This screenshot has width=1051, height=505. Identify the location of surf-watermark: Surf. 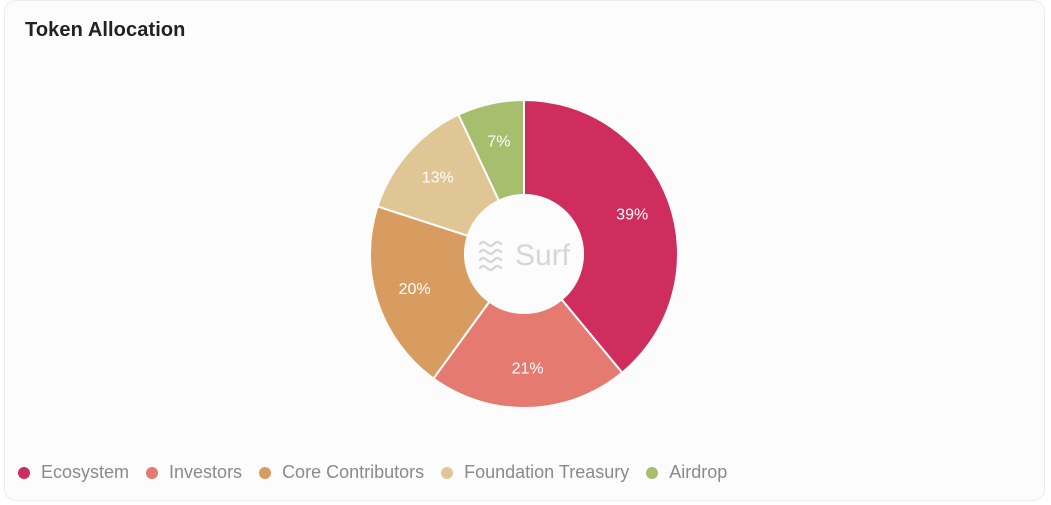
(524, 255).